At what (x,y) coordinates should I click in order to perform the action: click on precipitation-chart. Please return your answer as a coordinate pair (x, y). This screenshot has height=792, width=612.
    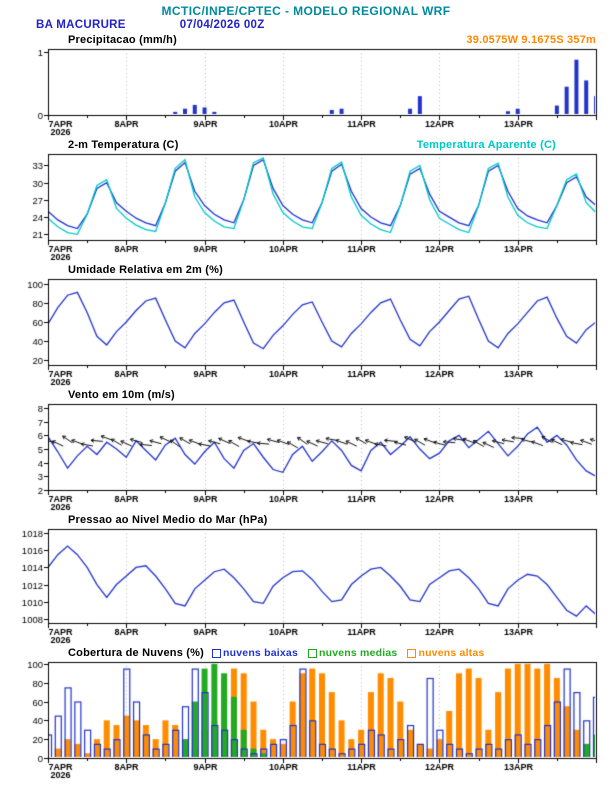
    Looking at the image, I should click on (306, 91).